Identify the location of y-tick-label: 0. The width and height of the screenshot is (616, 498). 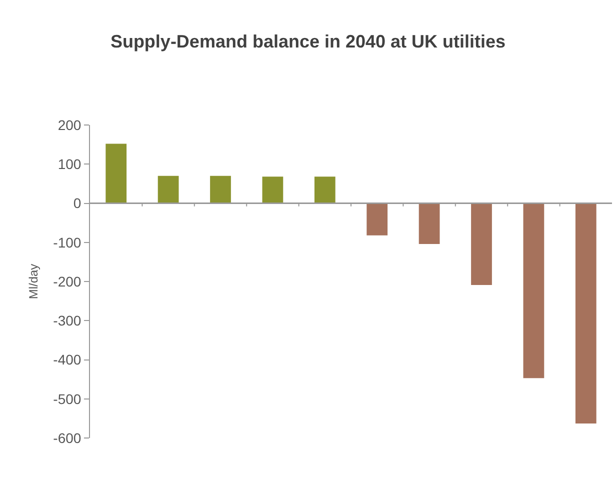
(77, 203).